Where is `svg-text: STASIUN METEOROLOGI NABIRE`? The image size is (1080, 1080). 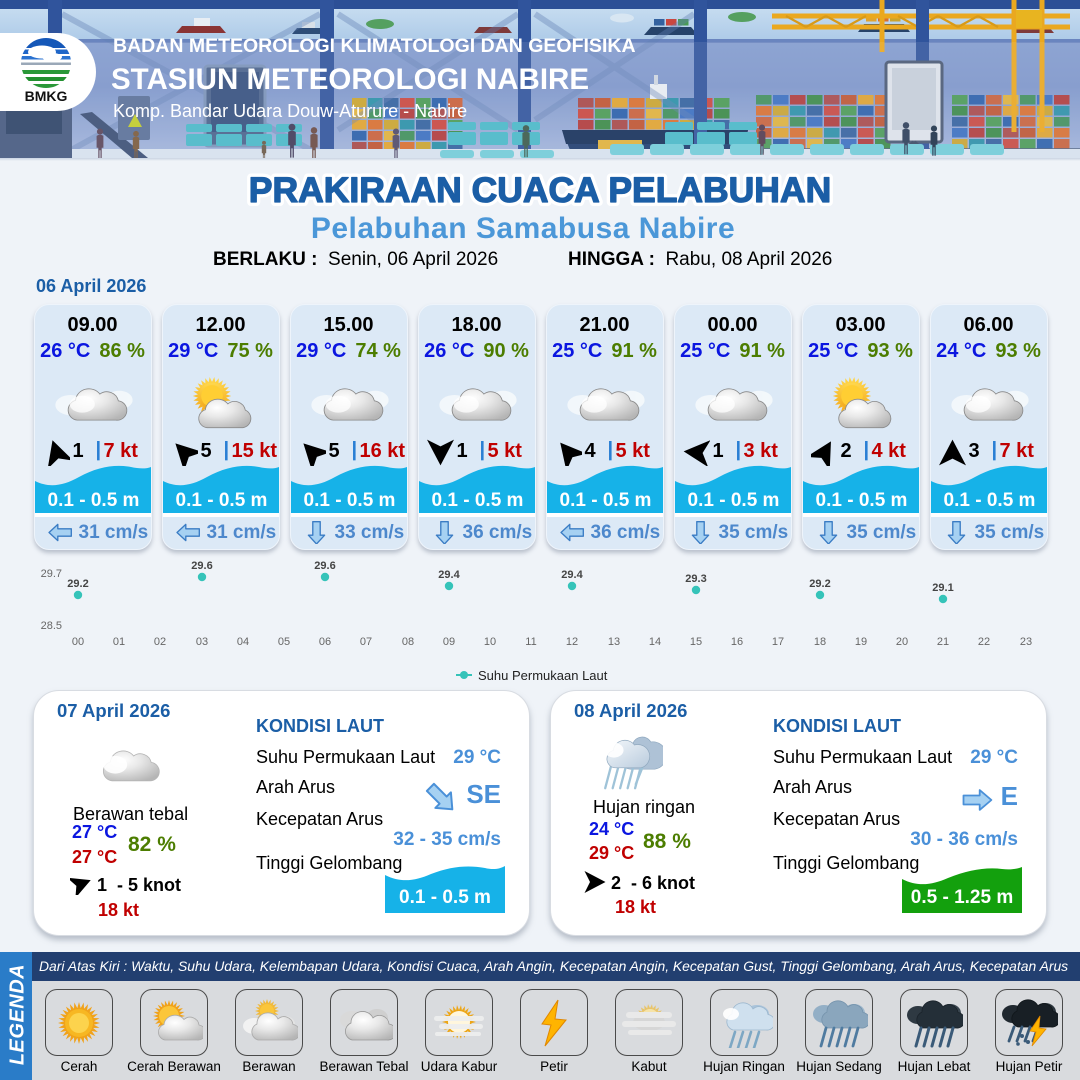
svg-text: STASIUN METEOROLOGI NABIRE is located at coordinates (350, 79).